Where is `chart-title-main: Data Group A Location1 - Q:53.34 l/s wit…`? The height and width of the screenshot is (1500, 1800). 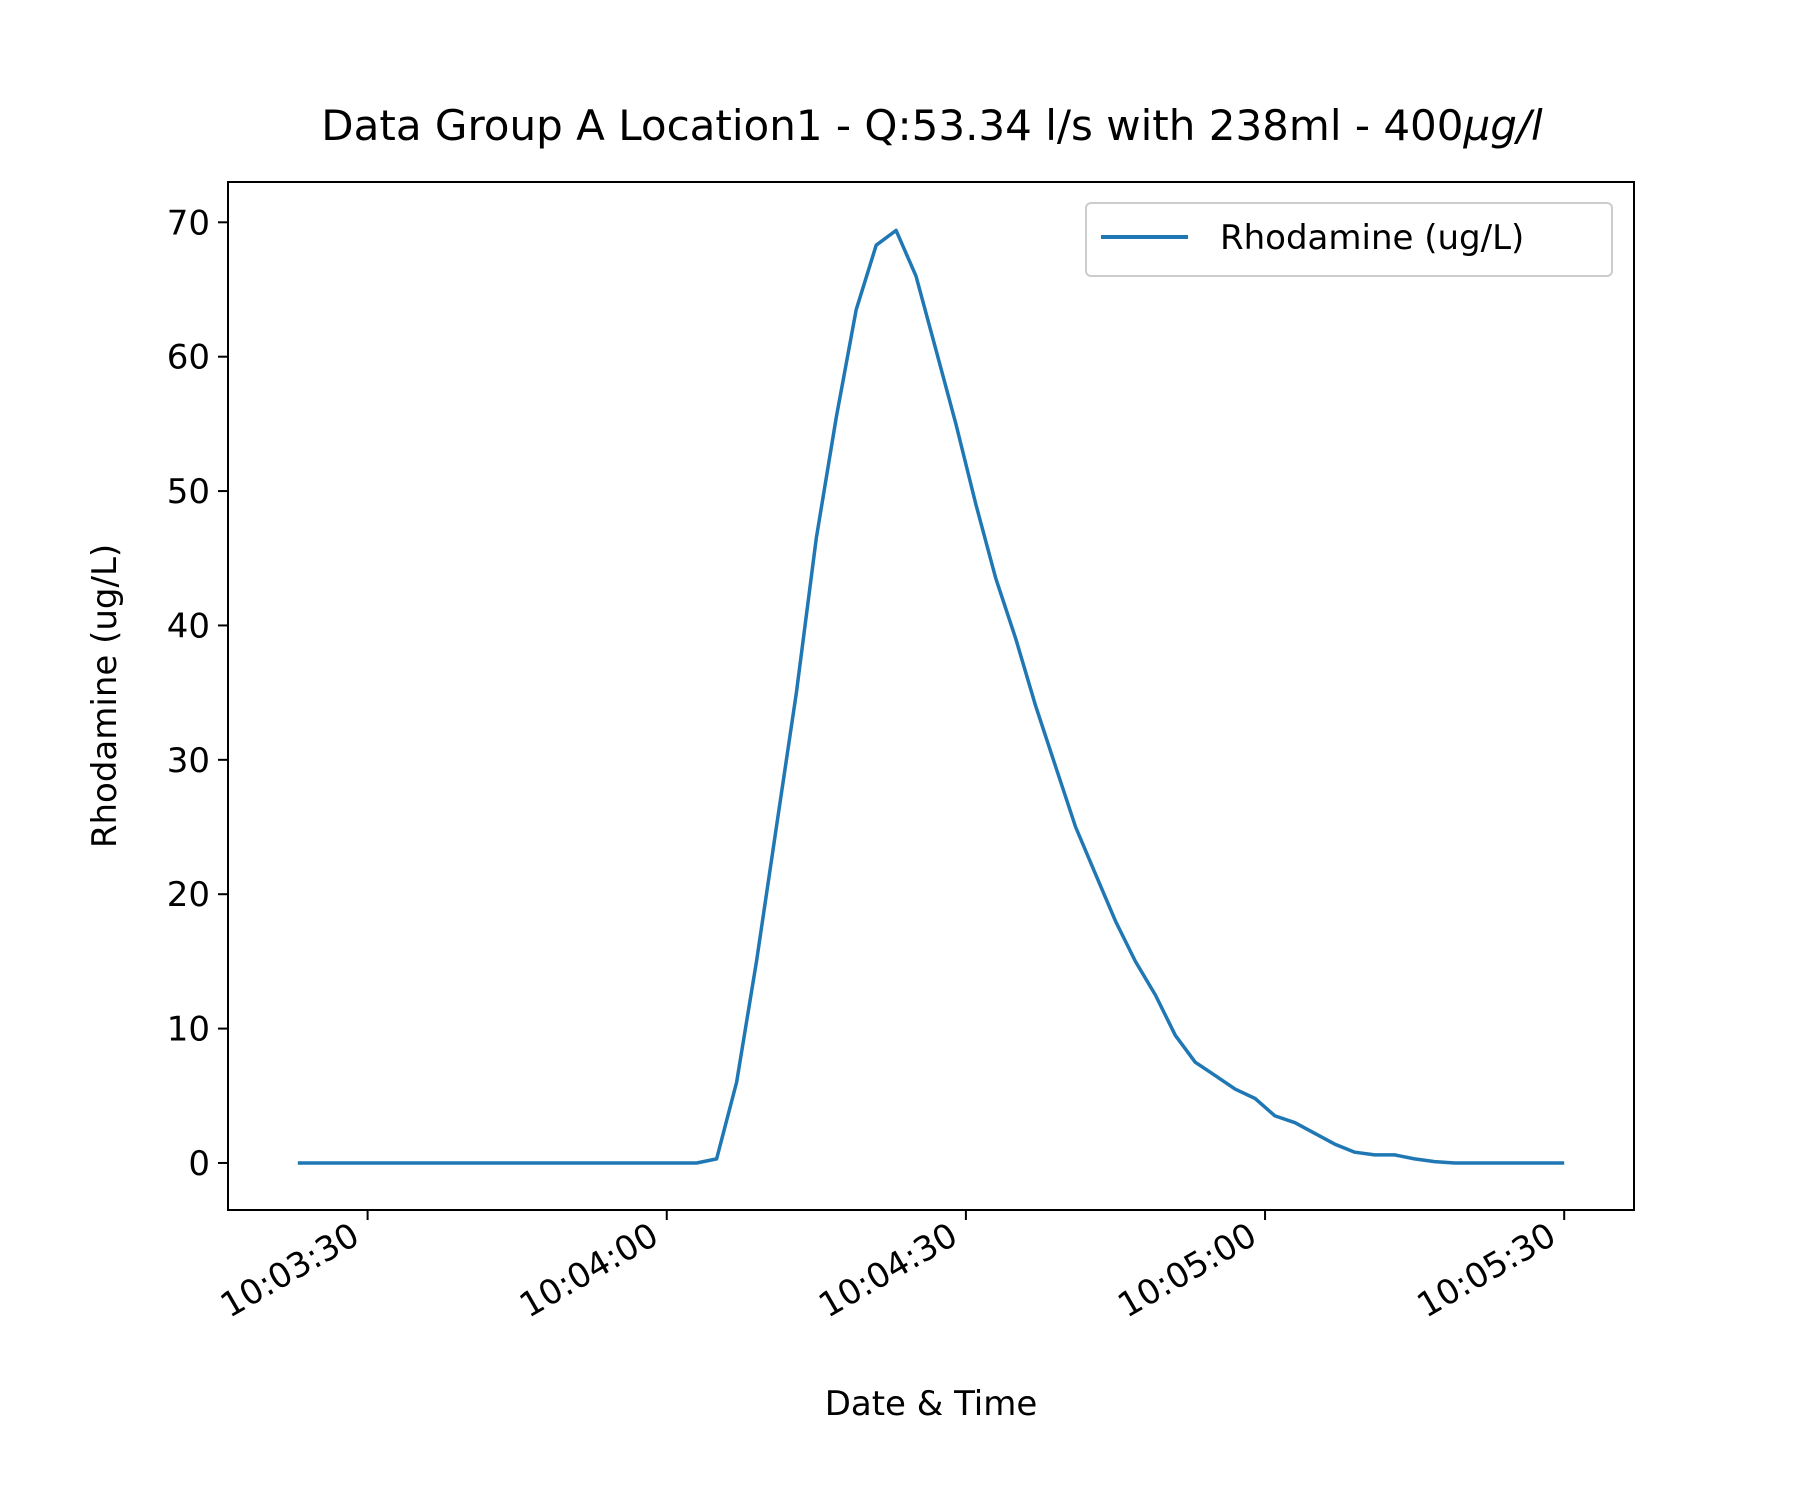 chart-title-main: Data Group A Location1 - Q:53.34 l/s wit… is located at coordinates (892, 125).